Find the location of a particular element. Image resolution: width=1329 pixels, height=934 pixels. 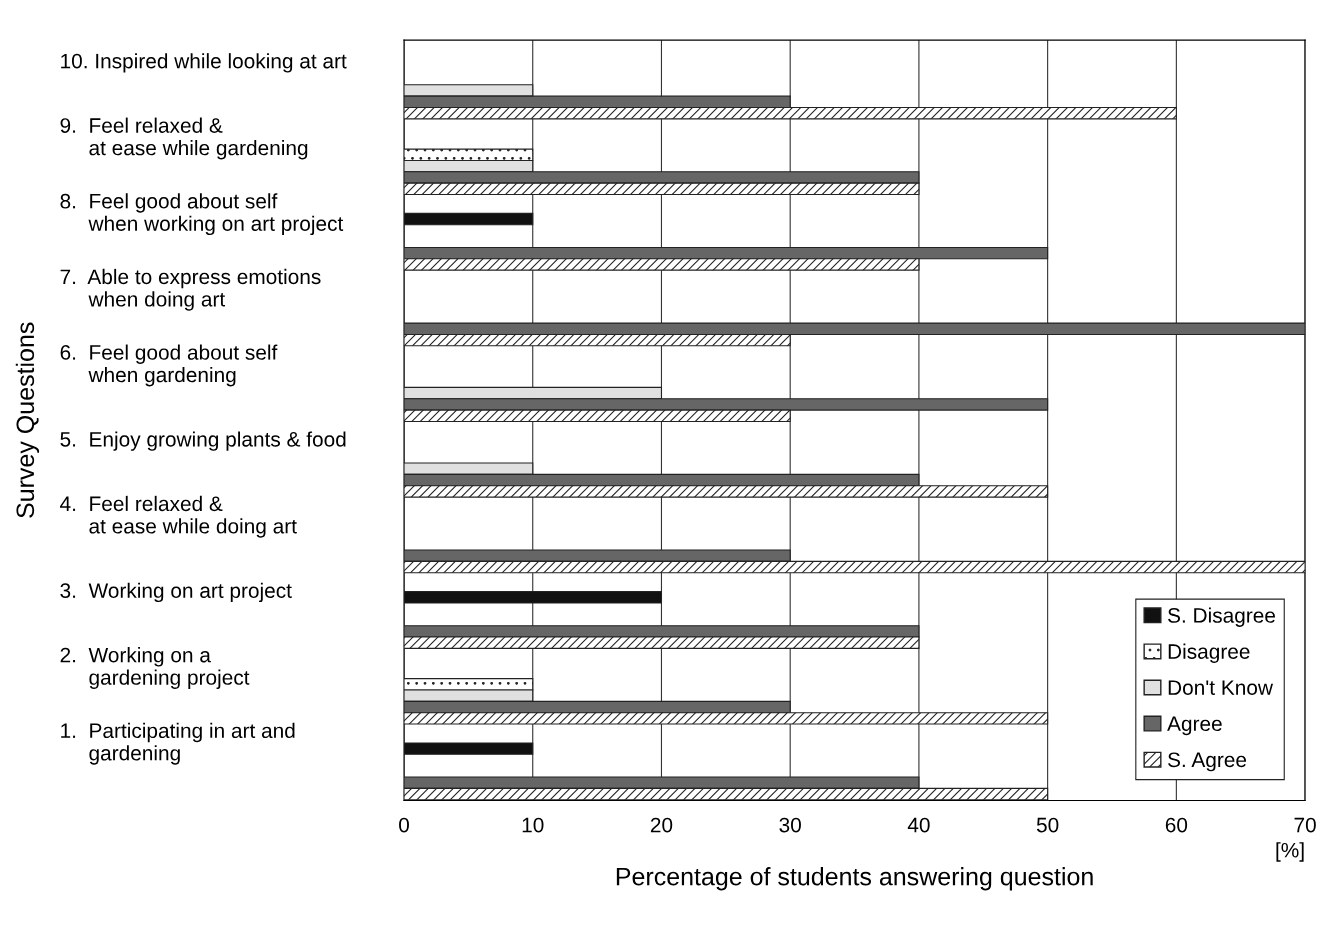

legend-label: Agree is located at coordinates (1194, 726).